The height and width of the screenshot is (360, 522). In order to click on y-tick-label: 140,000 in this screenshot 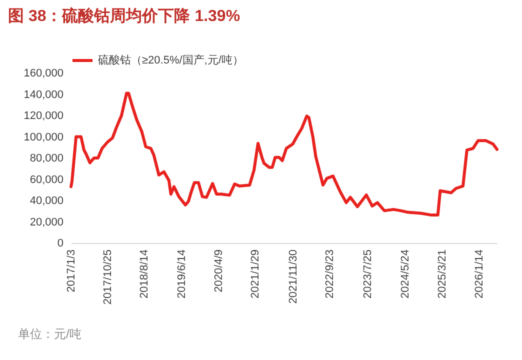, I will do `click(44, 94)`.